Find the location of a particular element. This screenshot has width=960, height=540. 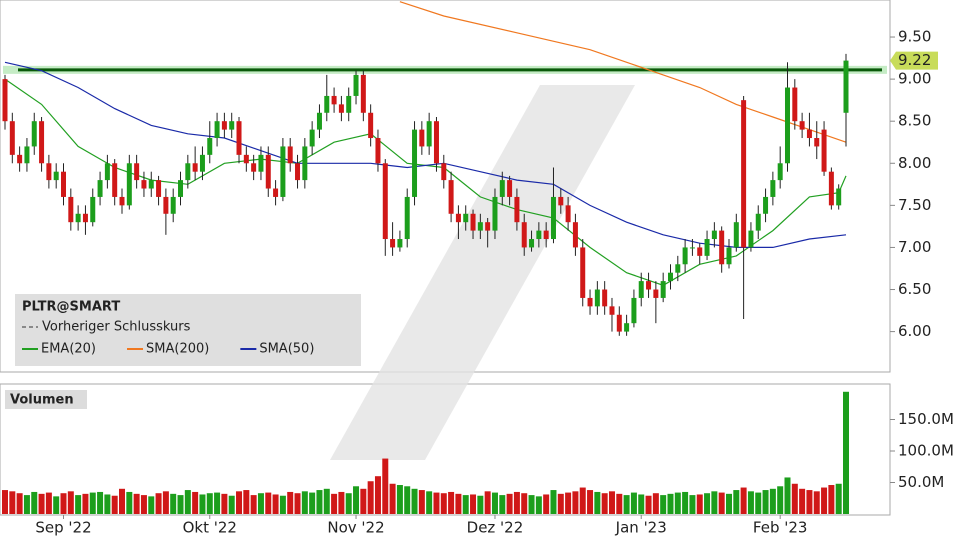

volume-label-box is located at coordinates (46, 399).